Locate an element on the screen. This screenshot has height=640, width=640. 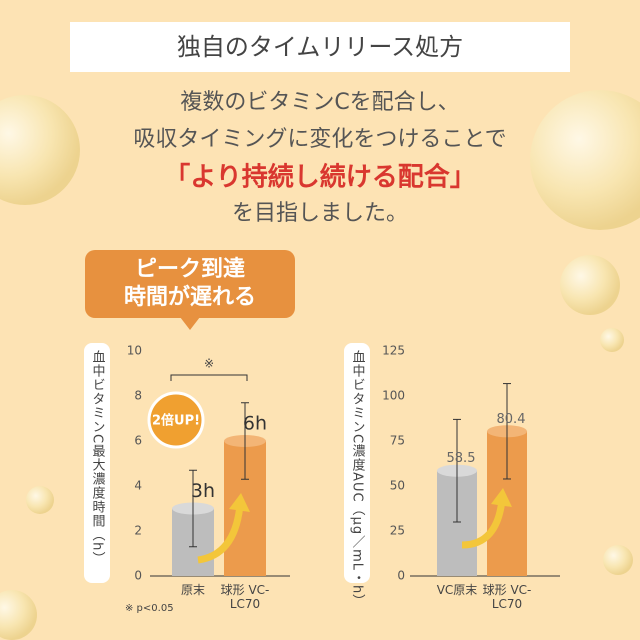
x-tick-label: VC原末 is located at coordinates (457, 590).